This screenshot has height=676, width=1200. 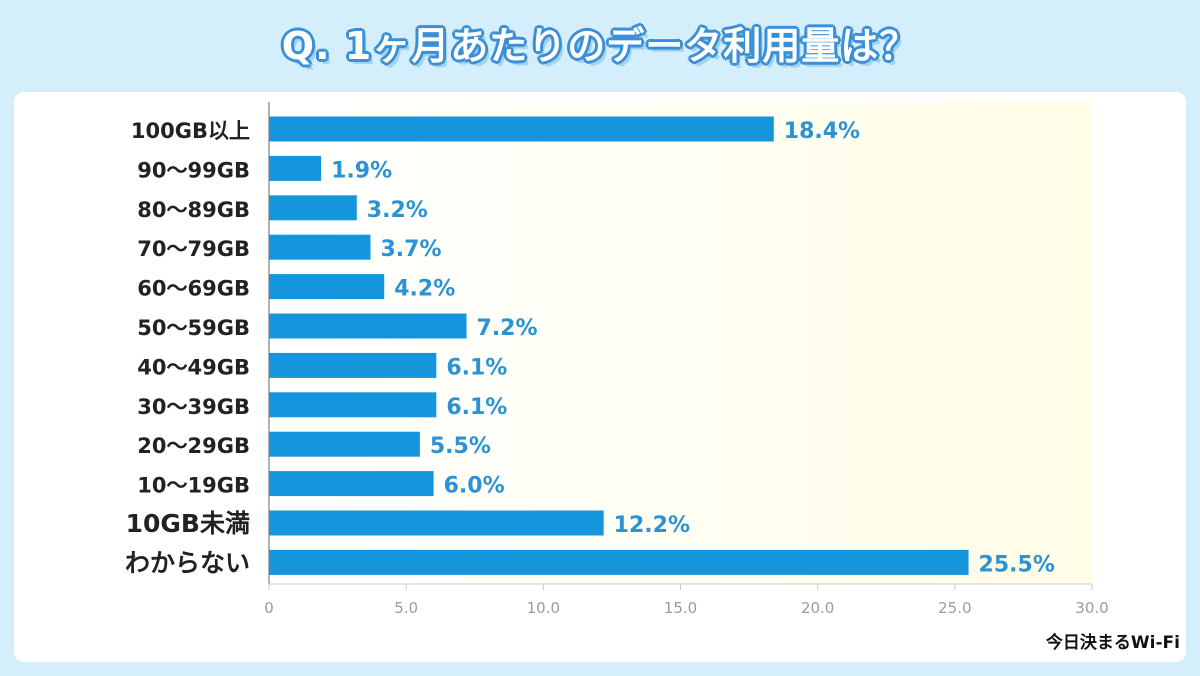 What do you see at coordinates (188, 523) in the screenshot?
I see `category-label: 10GB未満` at bounding box center [188, 523].